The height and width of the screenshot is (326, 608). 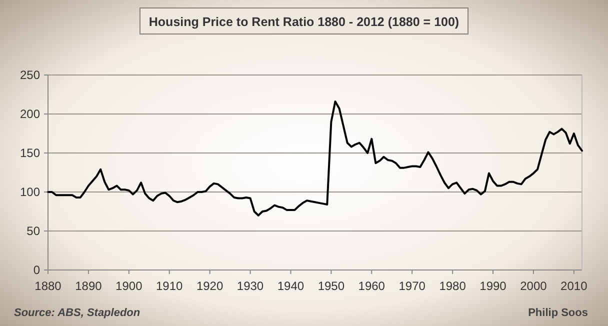 I want to click on y-tick-label: 0, so click(x=36, y=270).